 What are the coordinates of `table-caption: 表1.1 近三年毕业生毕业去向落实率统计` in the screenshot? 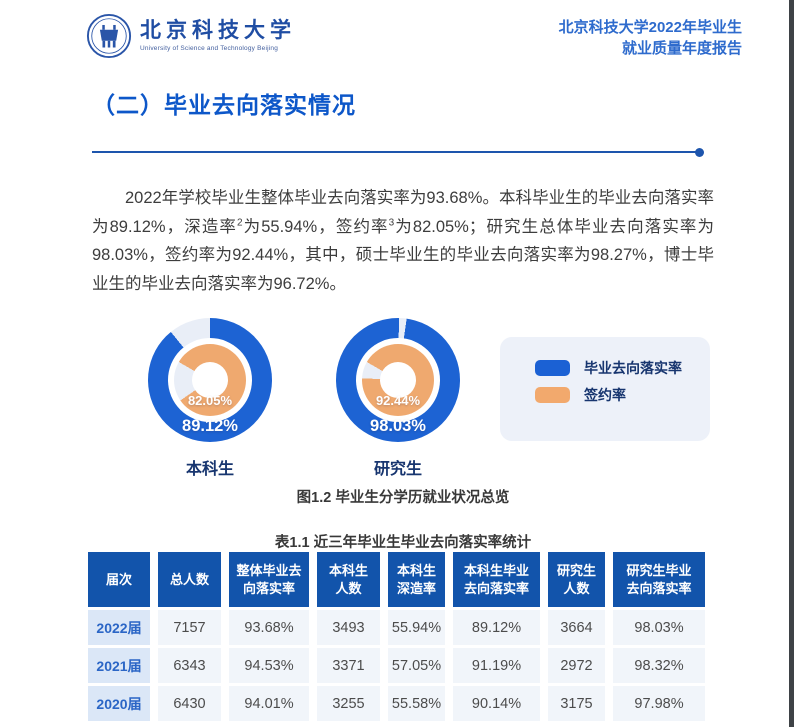 It's located at (403, 543).